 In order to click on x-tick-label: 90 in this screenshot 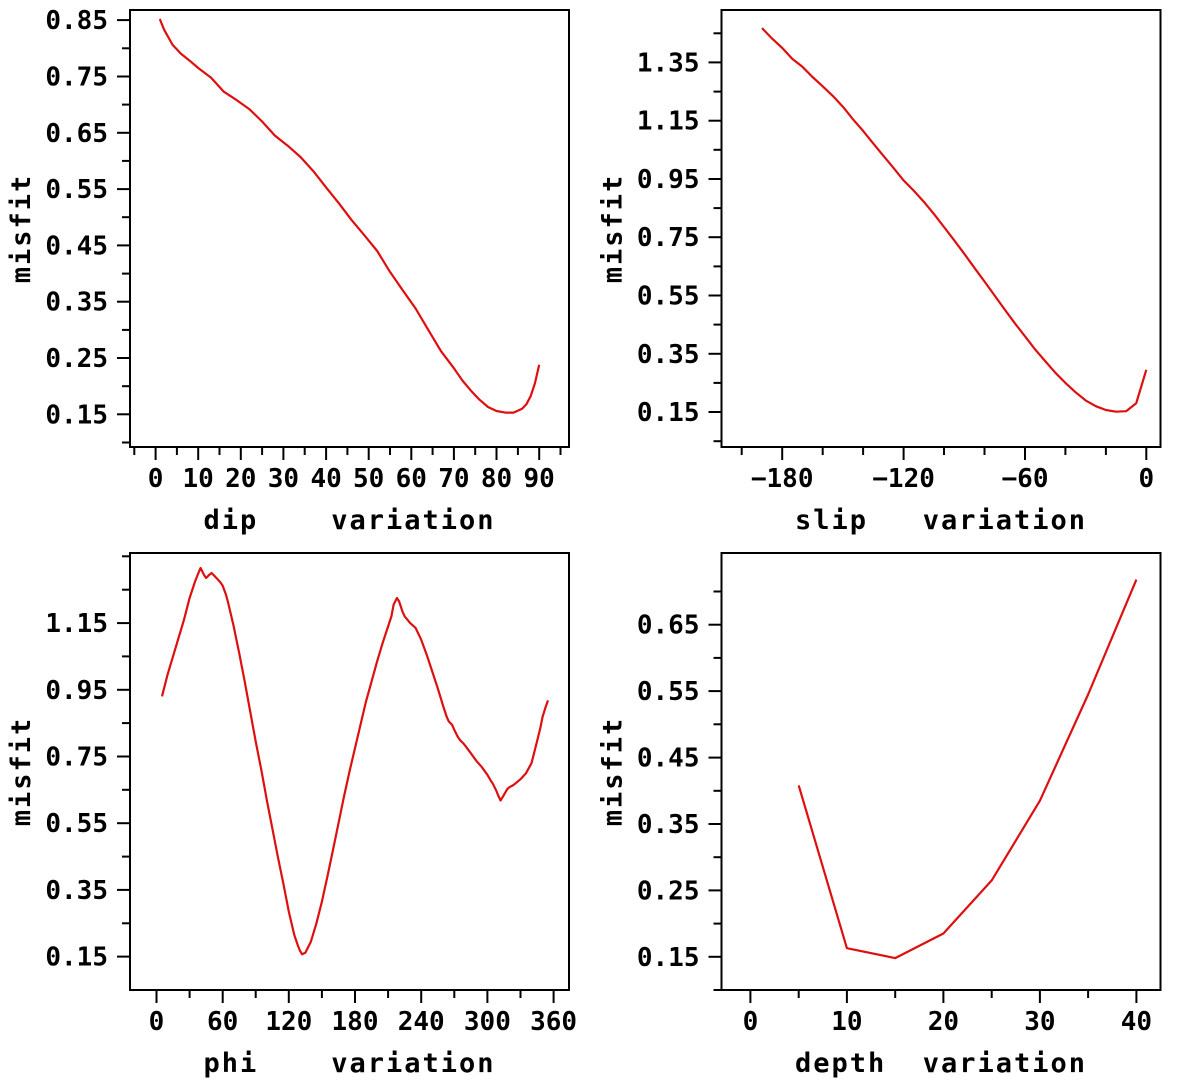, I will do `click(539, 479)`.